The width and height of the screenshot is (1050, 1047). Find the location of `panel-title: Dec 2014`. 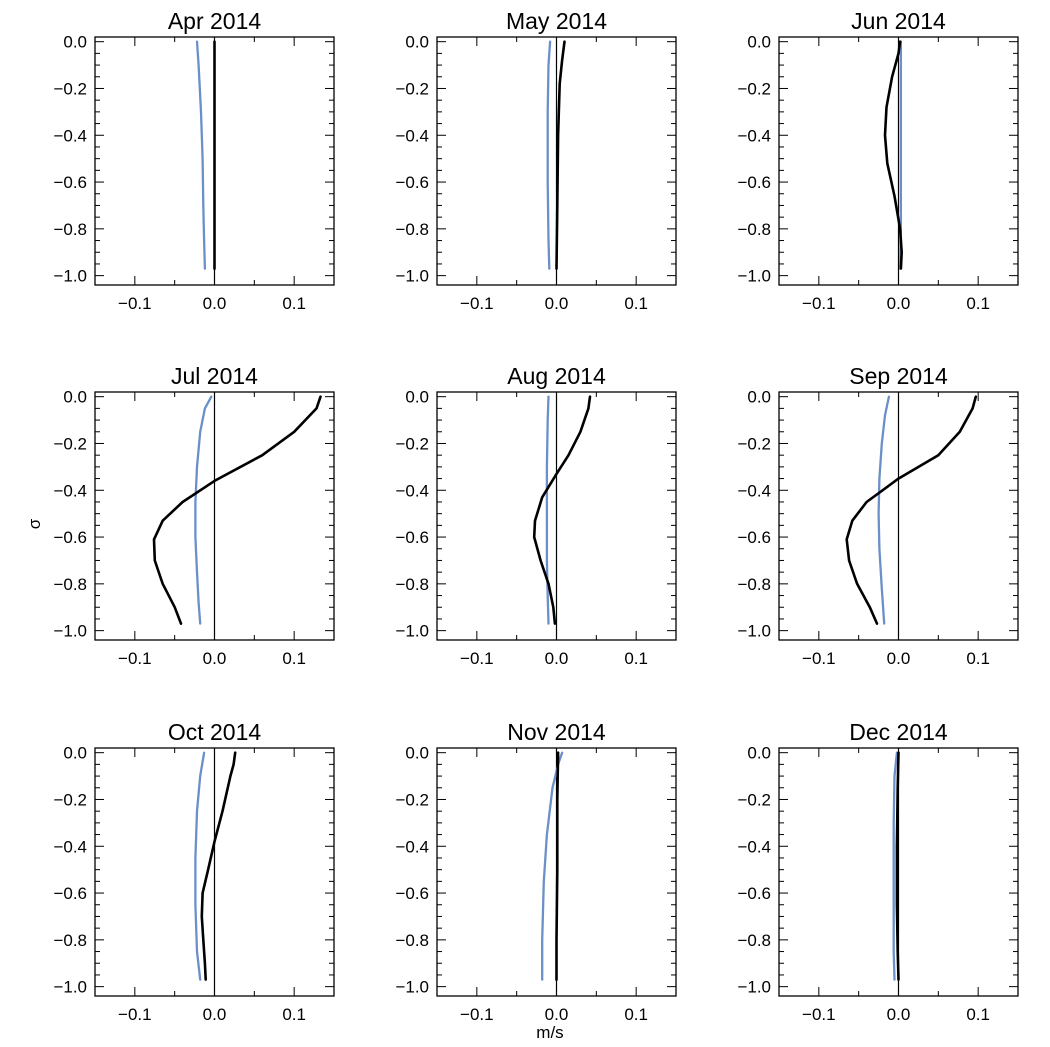

panel-title: Dec 2014 is located at coordinates (898, 732).